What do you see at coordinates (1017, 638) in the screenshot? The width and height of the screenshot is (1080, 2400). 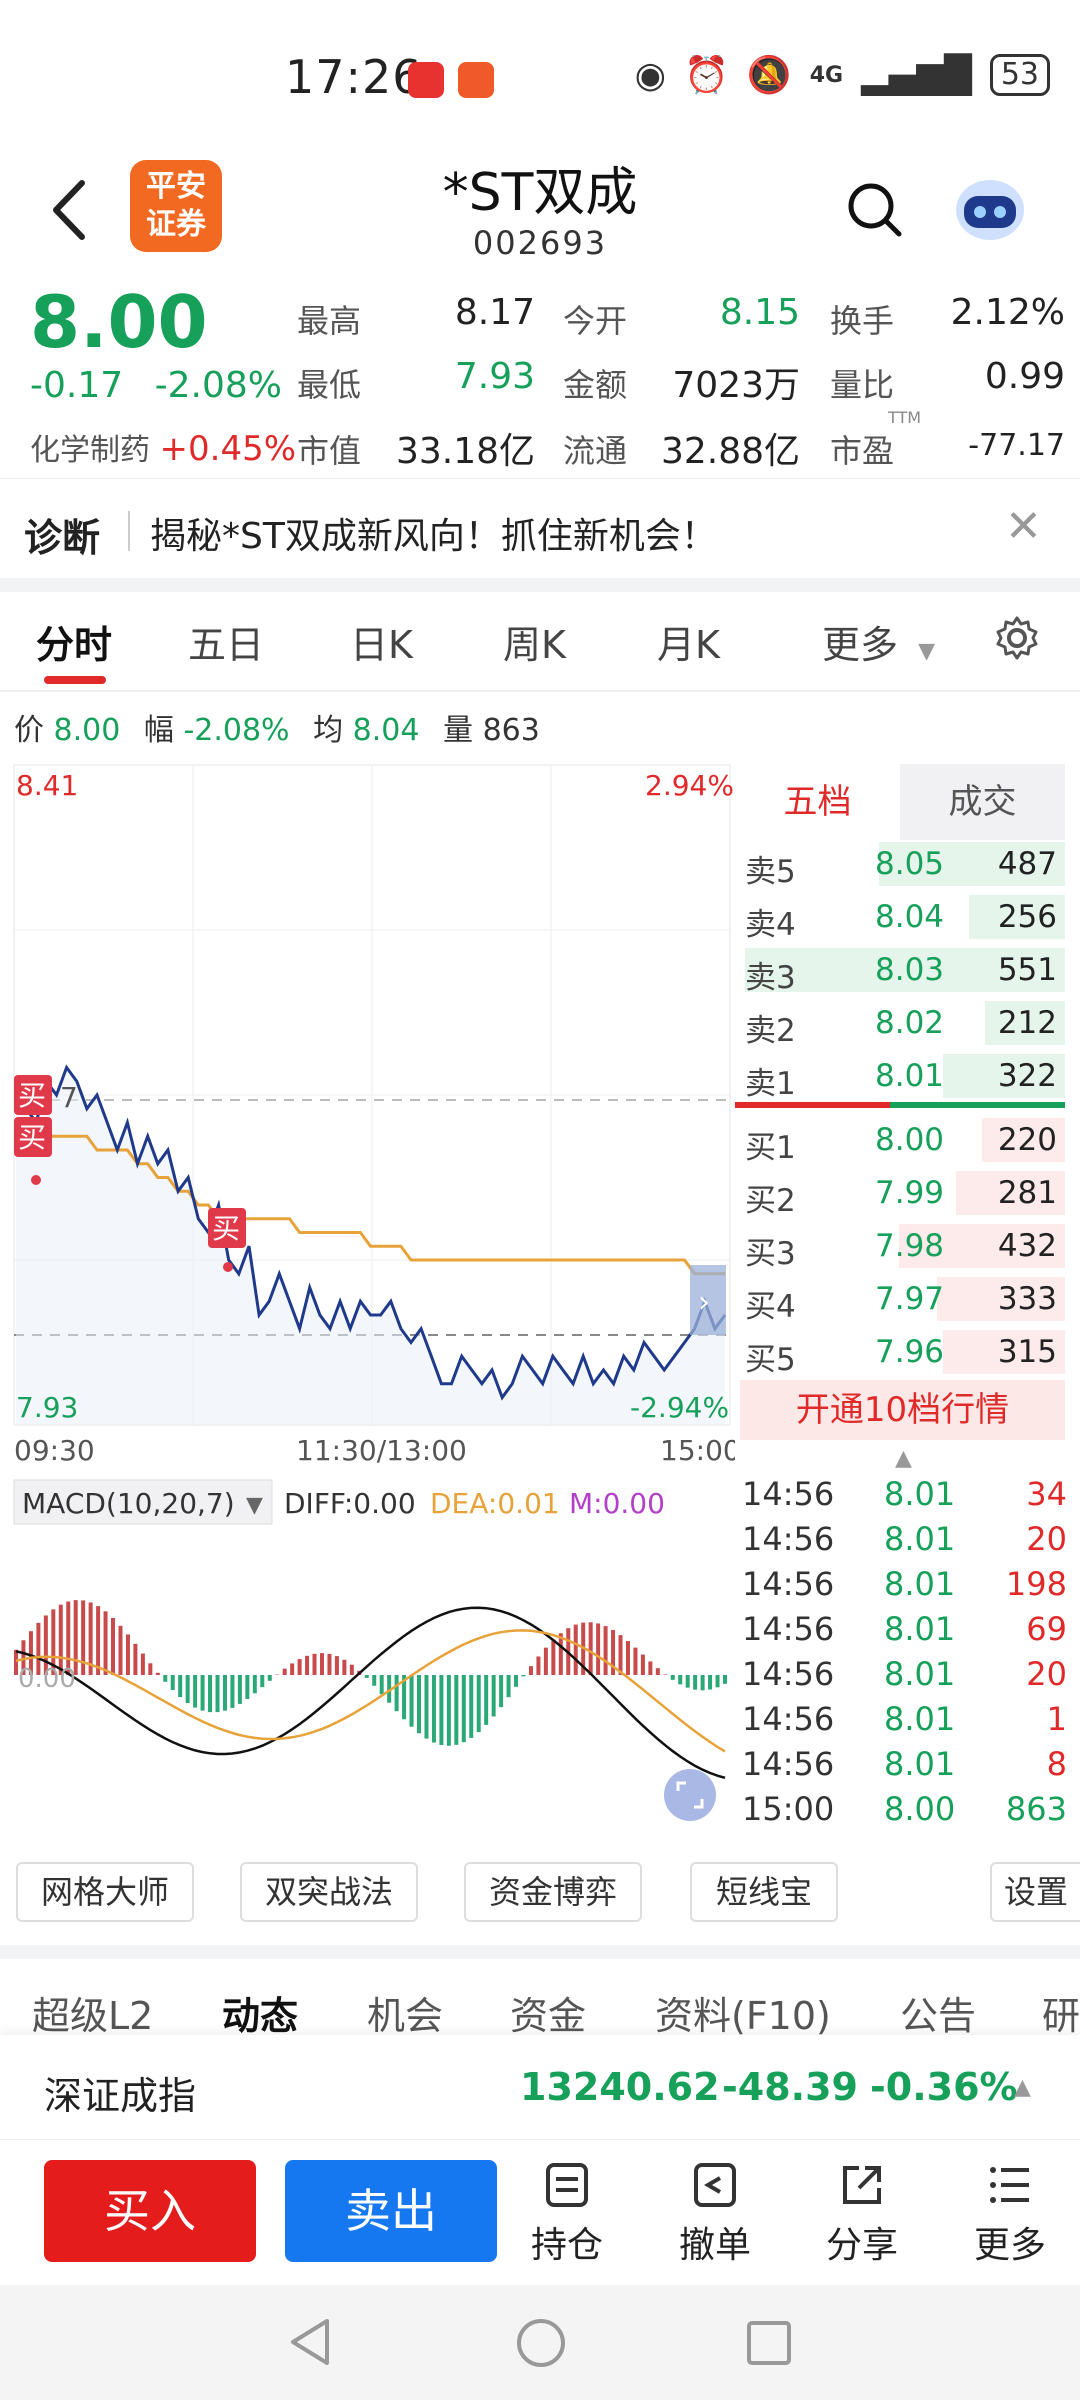 I see `gear-icon` at bounding box center [1017, 638].